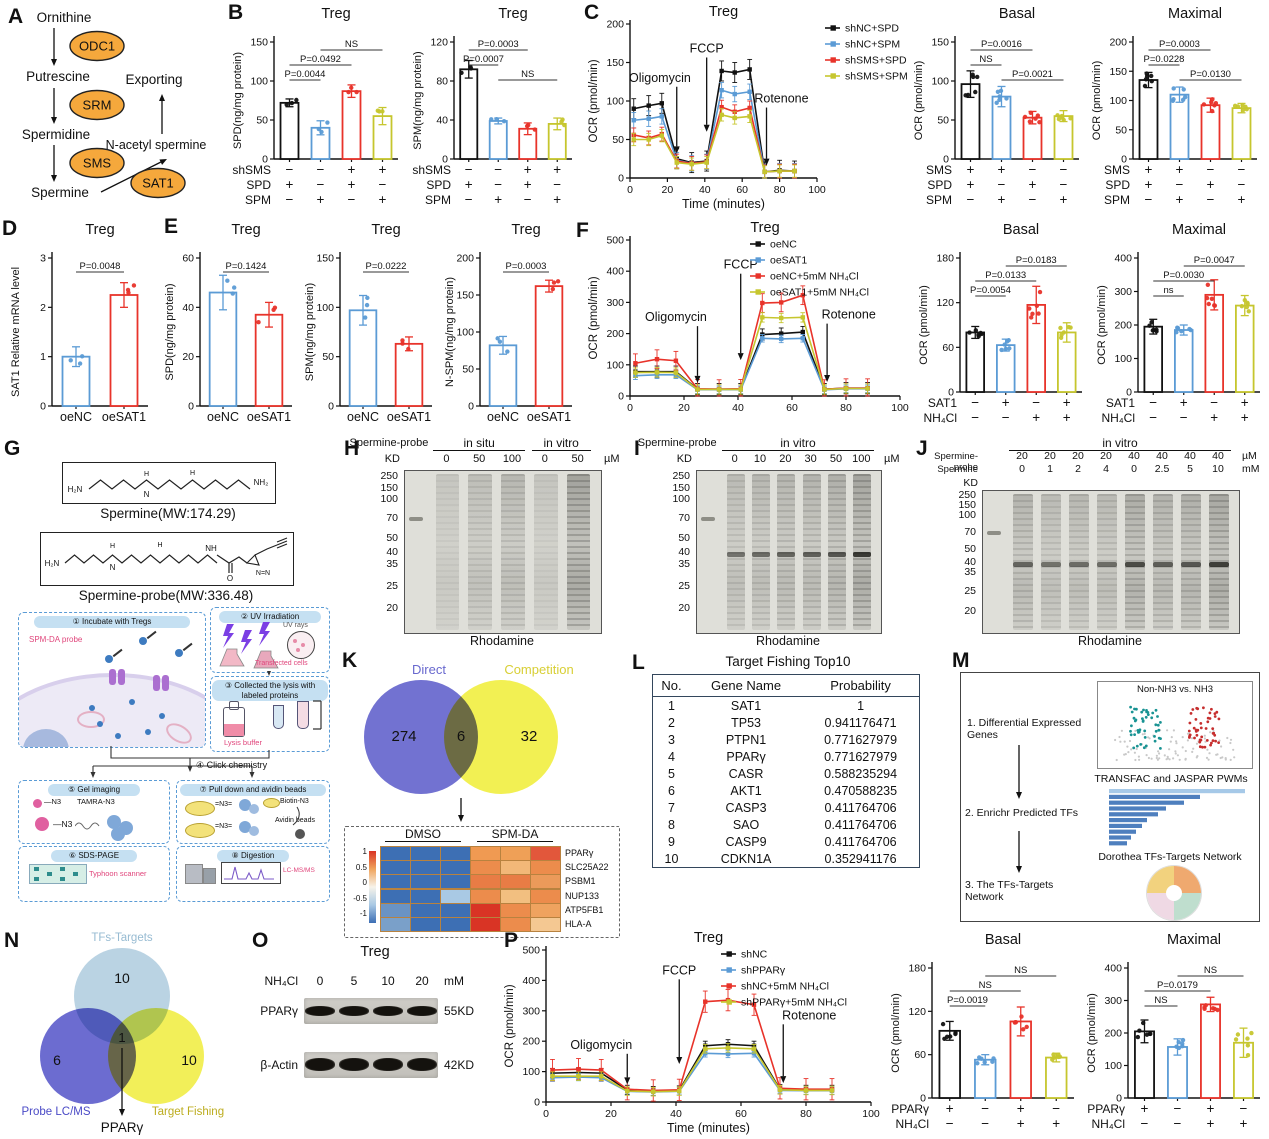  Describe the element at coordinates (738, 408) in the screenshot. I see `svg-text: 40` at that location.